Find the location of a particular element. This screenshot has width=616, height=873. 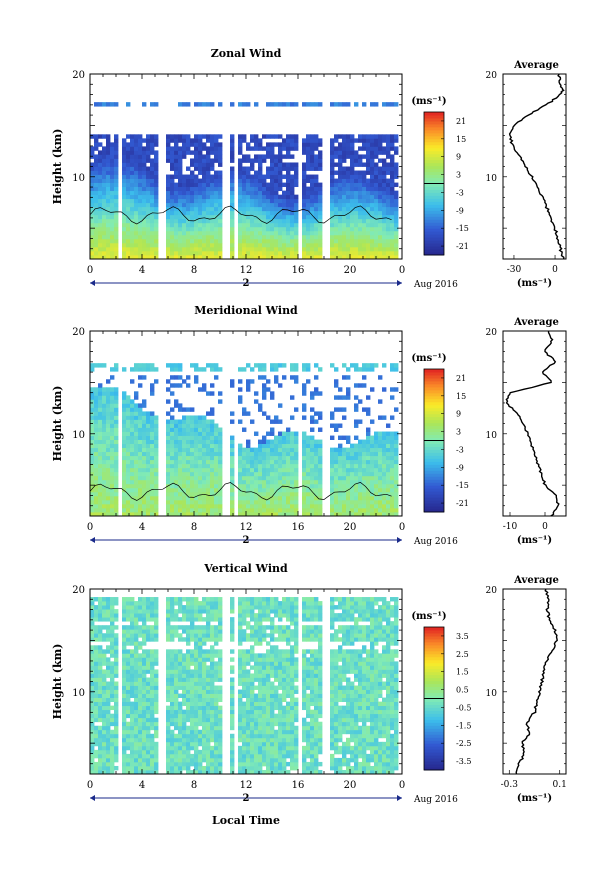

zero-contour is located at coordinates (240, 491).